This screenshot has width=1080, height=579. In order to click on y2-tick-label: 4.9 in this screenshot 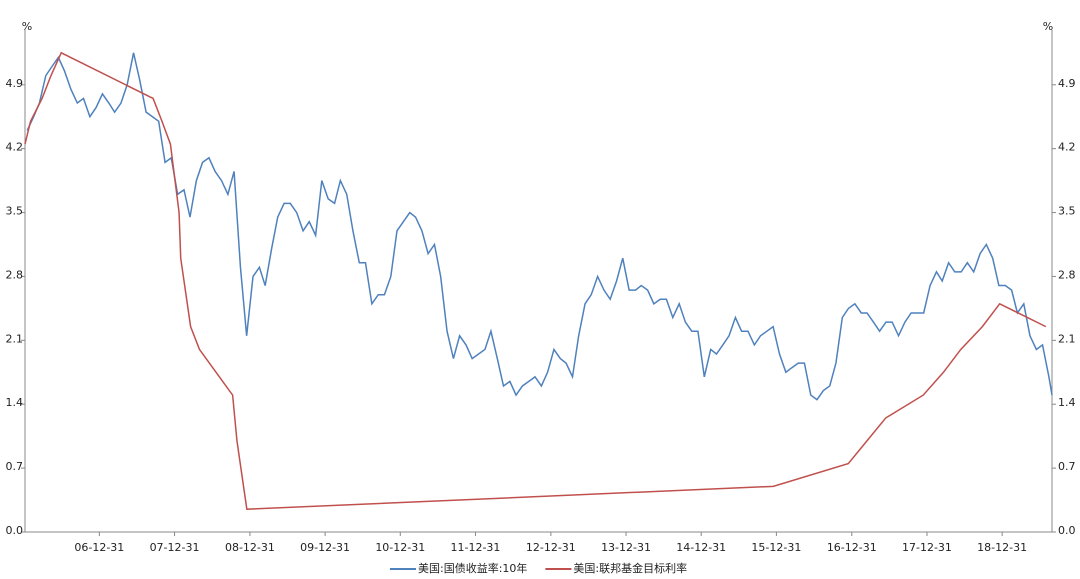, I will do `click(1067, 83)`.